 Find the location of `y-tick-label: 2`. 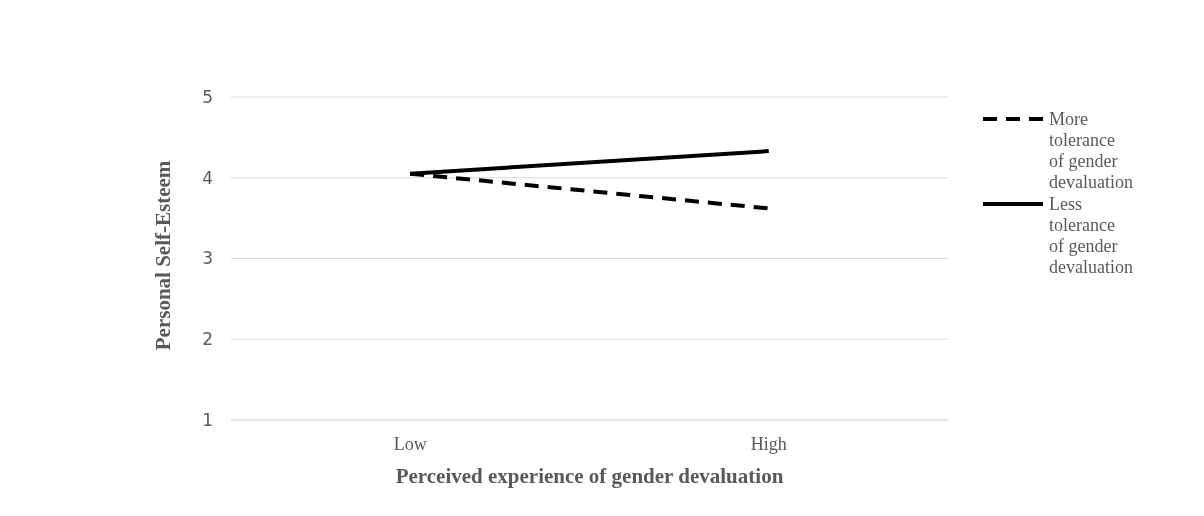

y-tick-label: 2 is located at coordinates (207, 339).